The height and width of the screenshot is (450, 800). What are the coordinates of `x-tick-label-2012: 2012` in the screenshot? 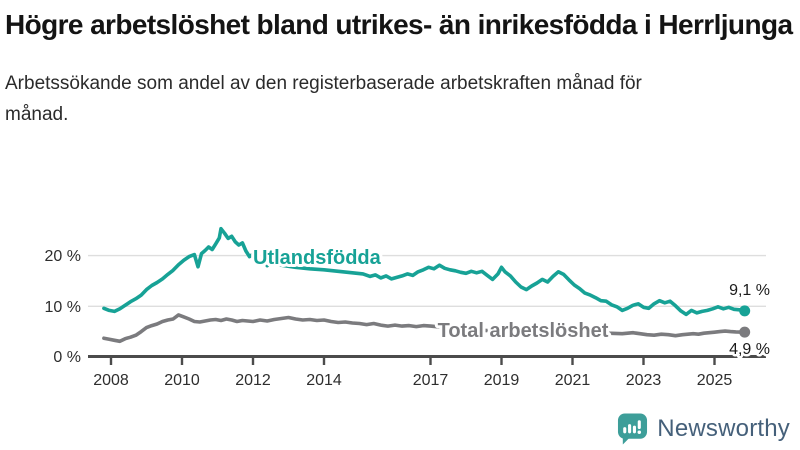 It's located at (253, 380).